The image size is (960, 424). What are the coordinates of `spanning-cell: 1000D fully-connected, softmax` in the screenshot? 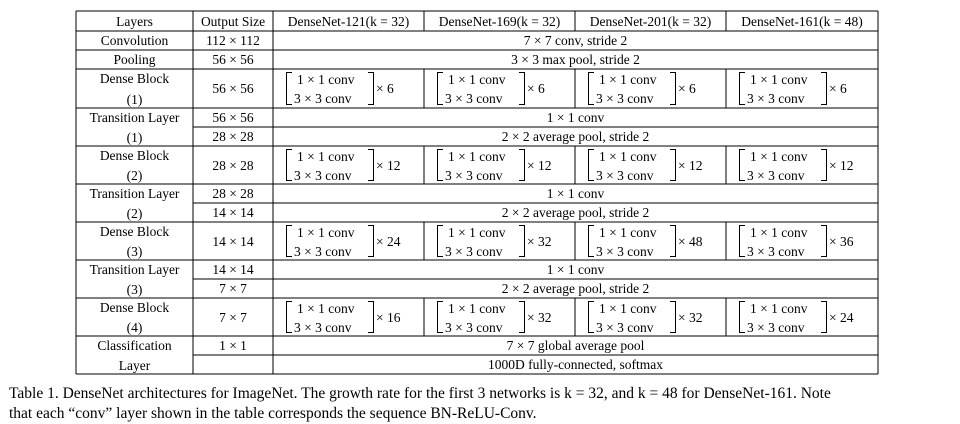 It's located at (575, 365).